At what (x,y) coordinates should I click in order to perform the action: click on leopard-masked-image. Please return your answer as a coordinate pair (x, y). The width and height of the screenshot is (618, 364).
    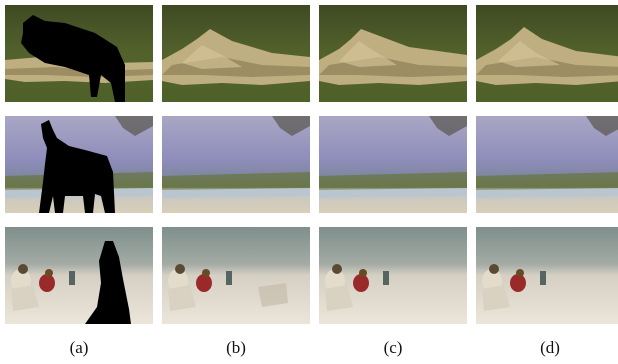
    Looking at the image, I should click on (79, 53).